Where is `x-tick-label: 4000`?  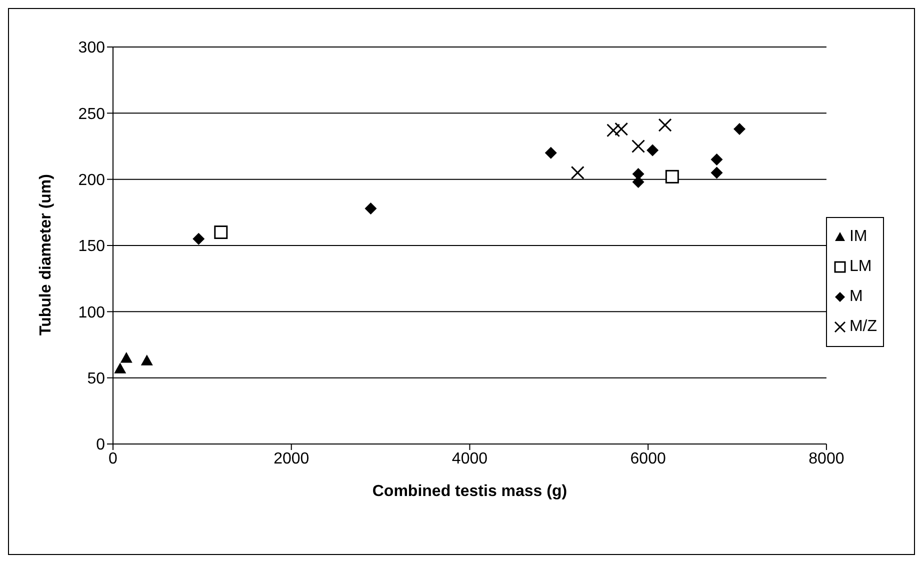
x-tick-label: 4000 is located at coordinates (470, 459).